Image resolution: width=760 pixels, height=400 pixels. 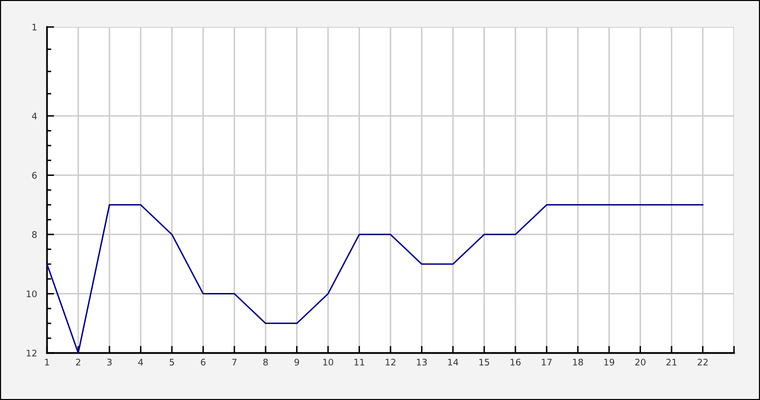 I want to click on y-tick-label: 4, so click(x=34, y=116).